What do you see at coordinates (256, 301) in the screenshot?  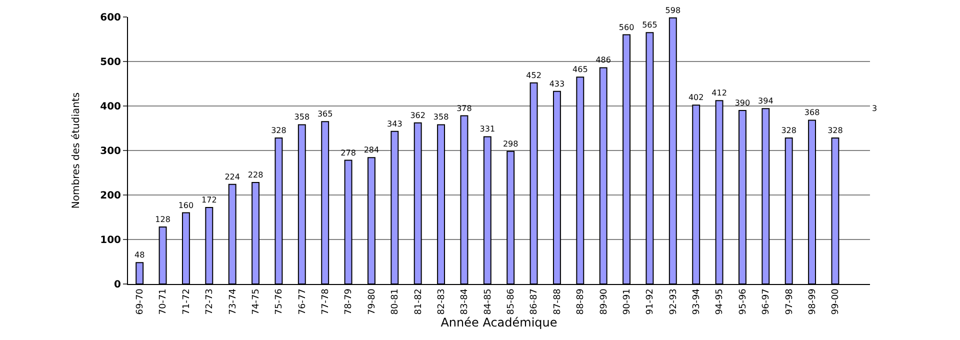 I see `x-tick-label: 74-75` at bounding box center [256, 301].